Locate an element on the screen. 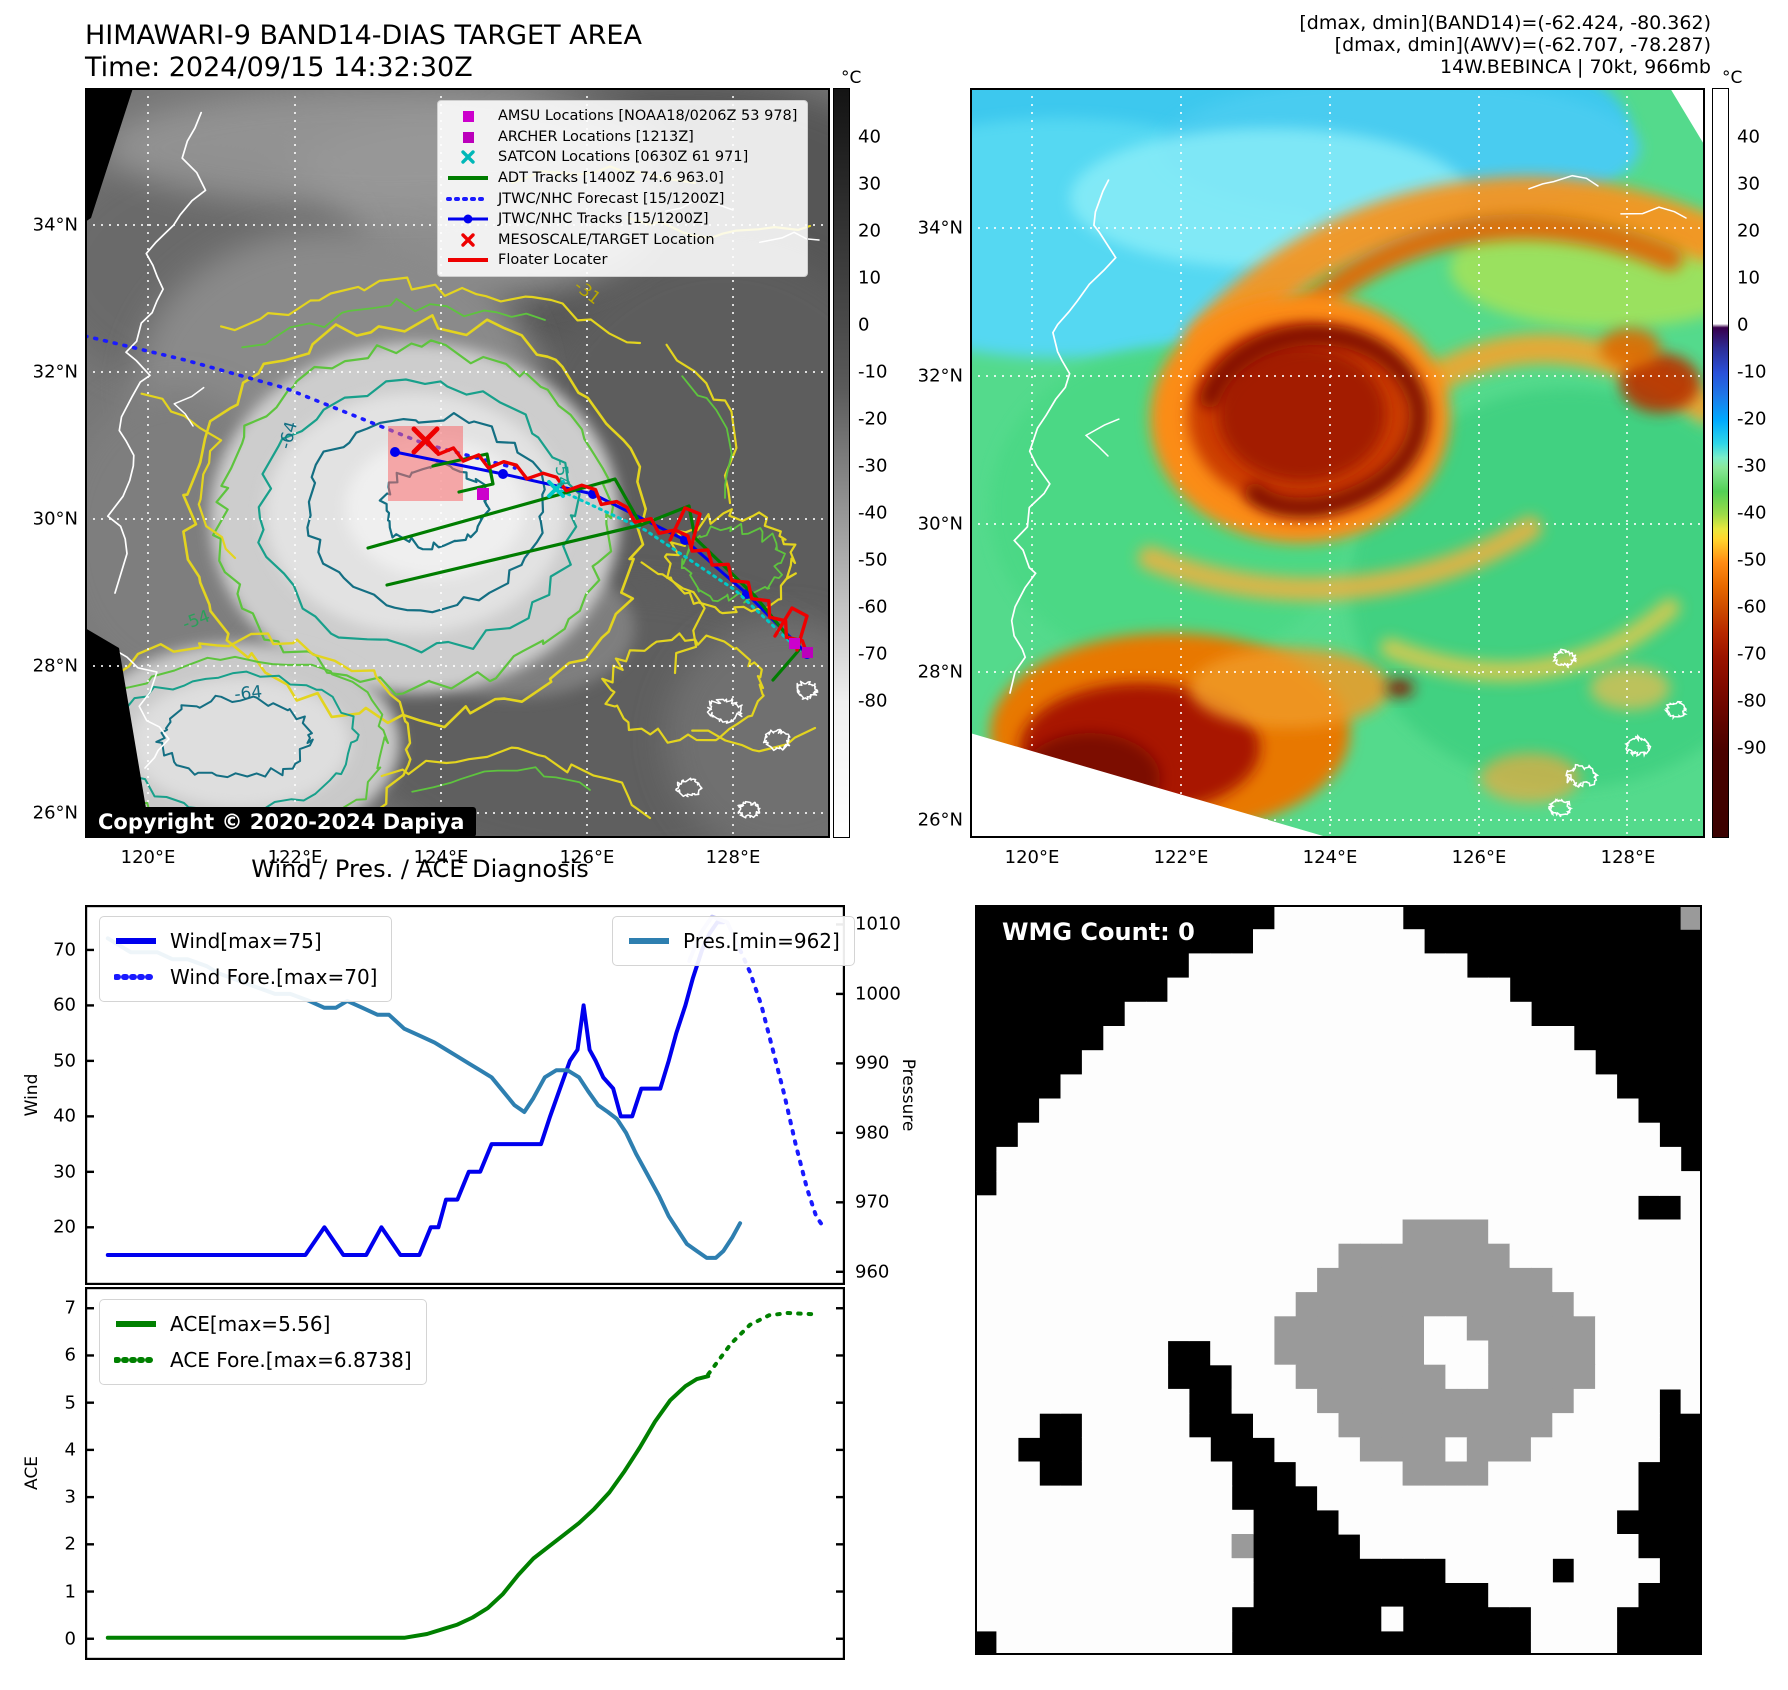  map-legend-label: SATCON Locations [0630Z 61 971] is located at coordinates (623, 157).